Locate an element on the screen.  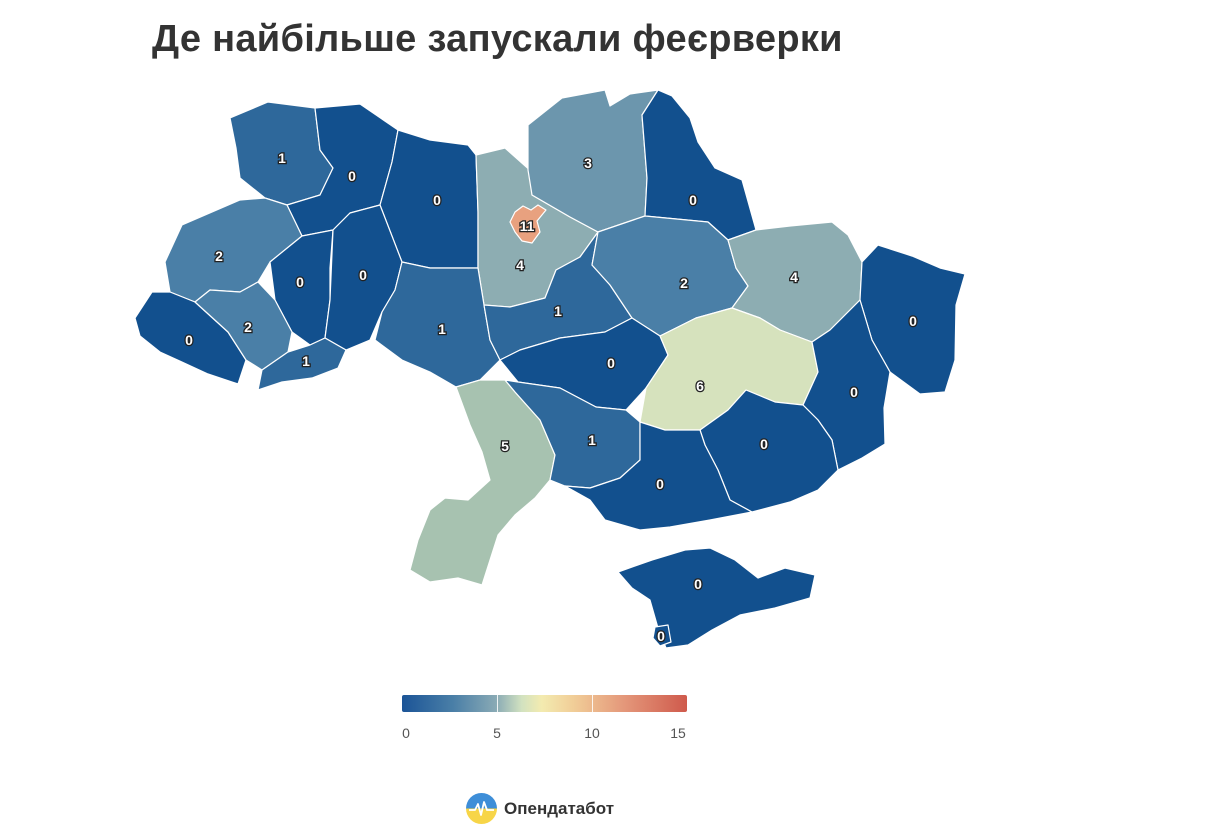
region-value-ternopil: 0 is located at coordinates (300, 282).